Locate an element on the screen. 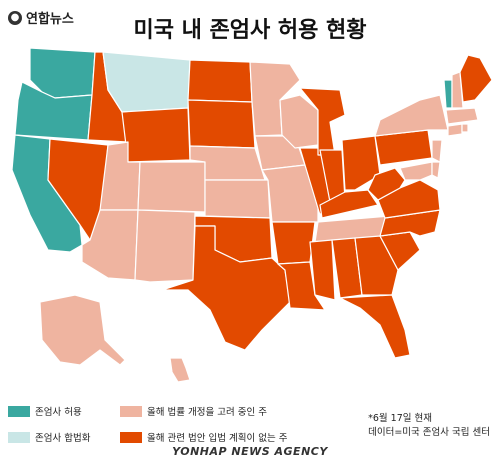  state-fl is located at coordinates (375, 326).